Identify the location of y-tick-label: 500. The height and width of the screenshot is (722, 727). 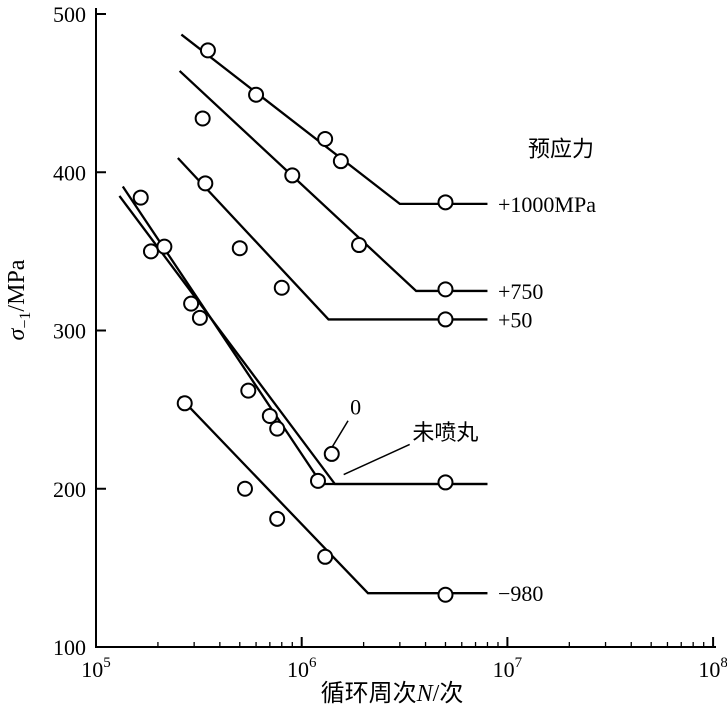
(69, 14).